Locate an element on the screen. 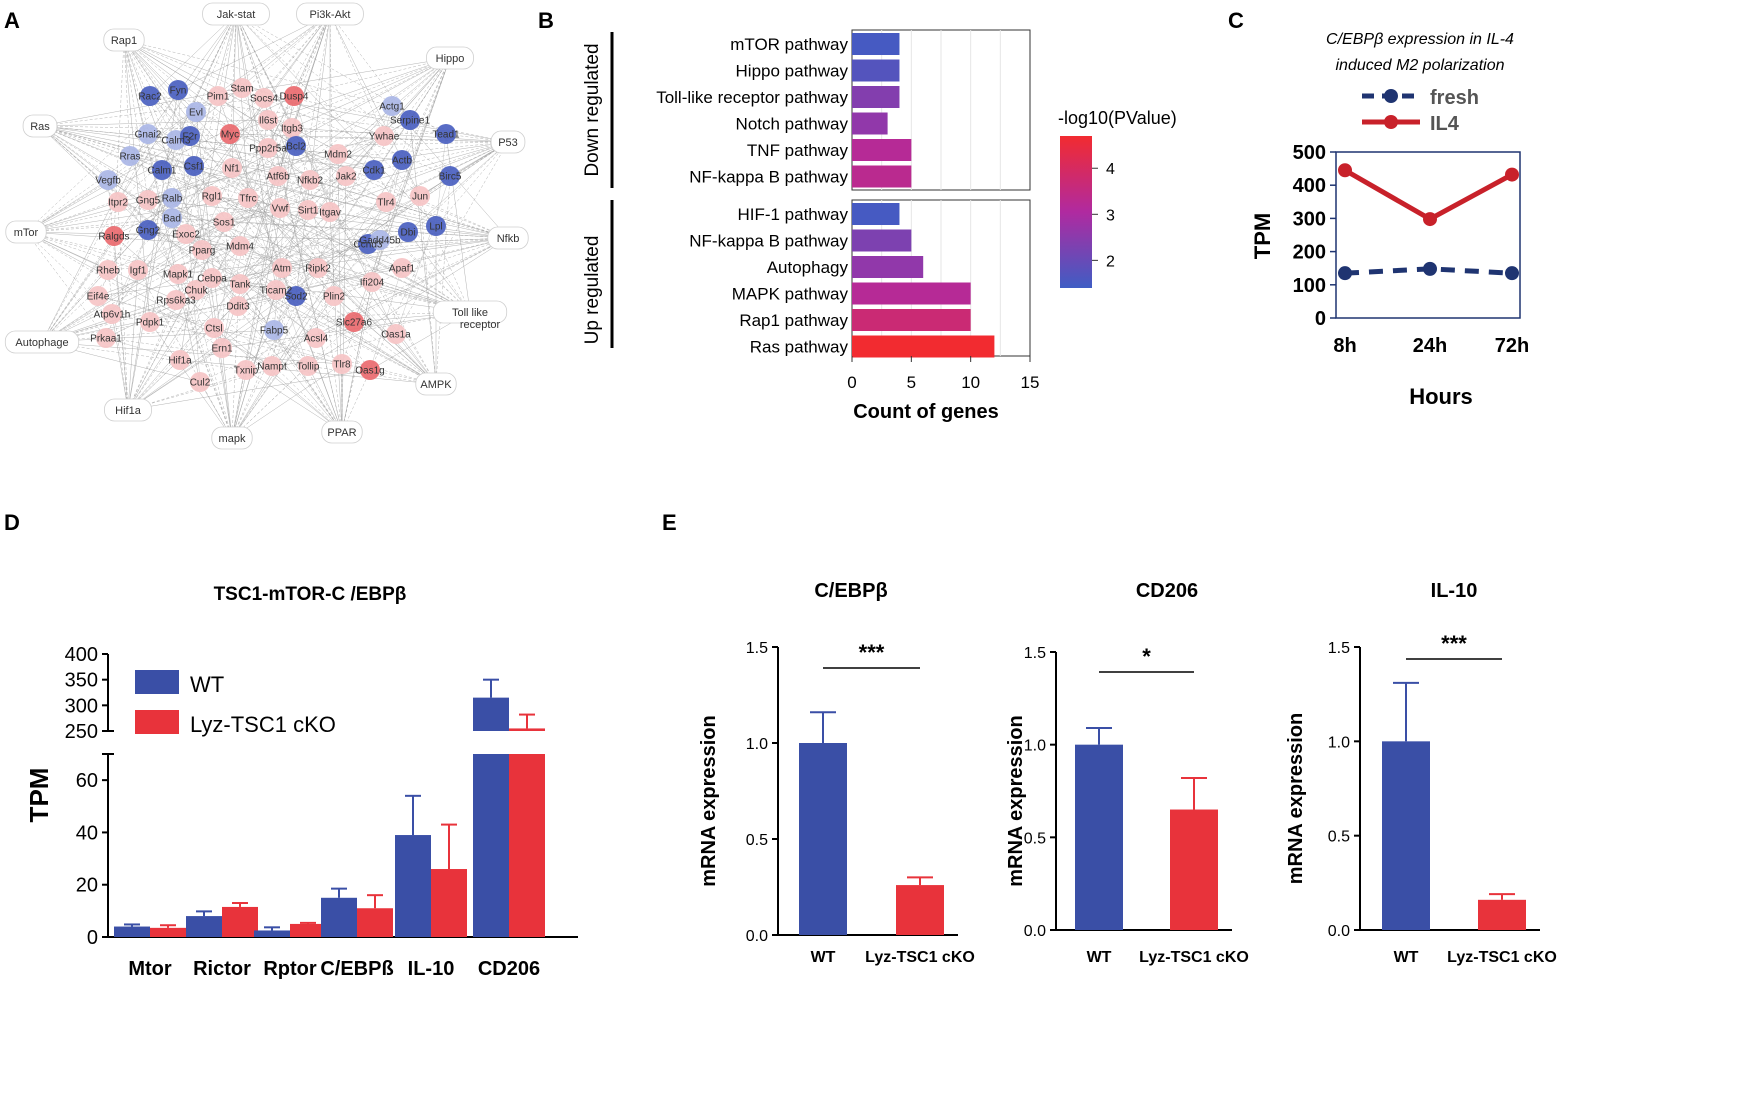  gene-node-rps6ka3 is located at coordinates (176, 300).